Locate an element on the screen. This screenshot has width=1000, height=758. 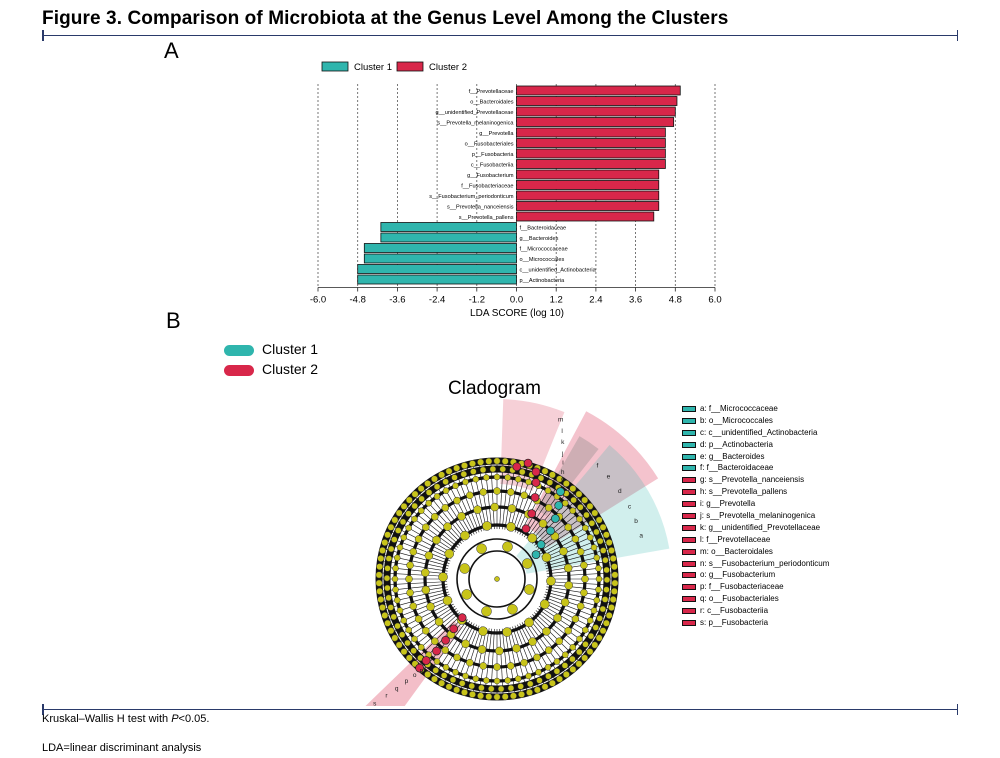
lda-x-axis: -6.0 -4.8 -3.6 -2.4 -1.2 0.0 1.2 2.4 3.6 4.8 6.0 is located at coordinates (516, 296).